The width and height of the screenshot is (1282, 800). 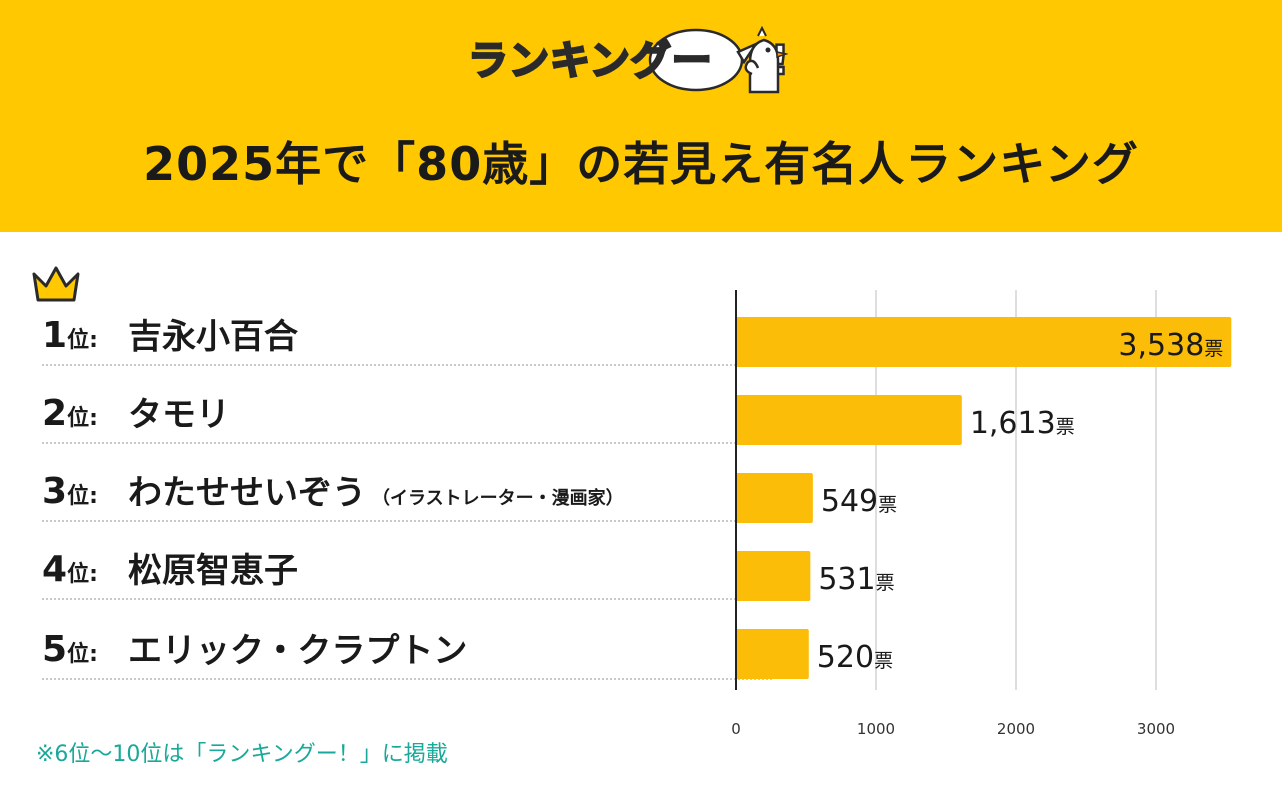 What do you see at coordinates (641, 164) in the screenshot?
I see `page-title: 2025年で「80歳」の若見え有名人ランキング` at bounding box center [641, 164].